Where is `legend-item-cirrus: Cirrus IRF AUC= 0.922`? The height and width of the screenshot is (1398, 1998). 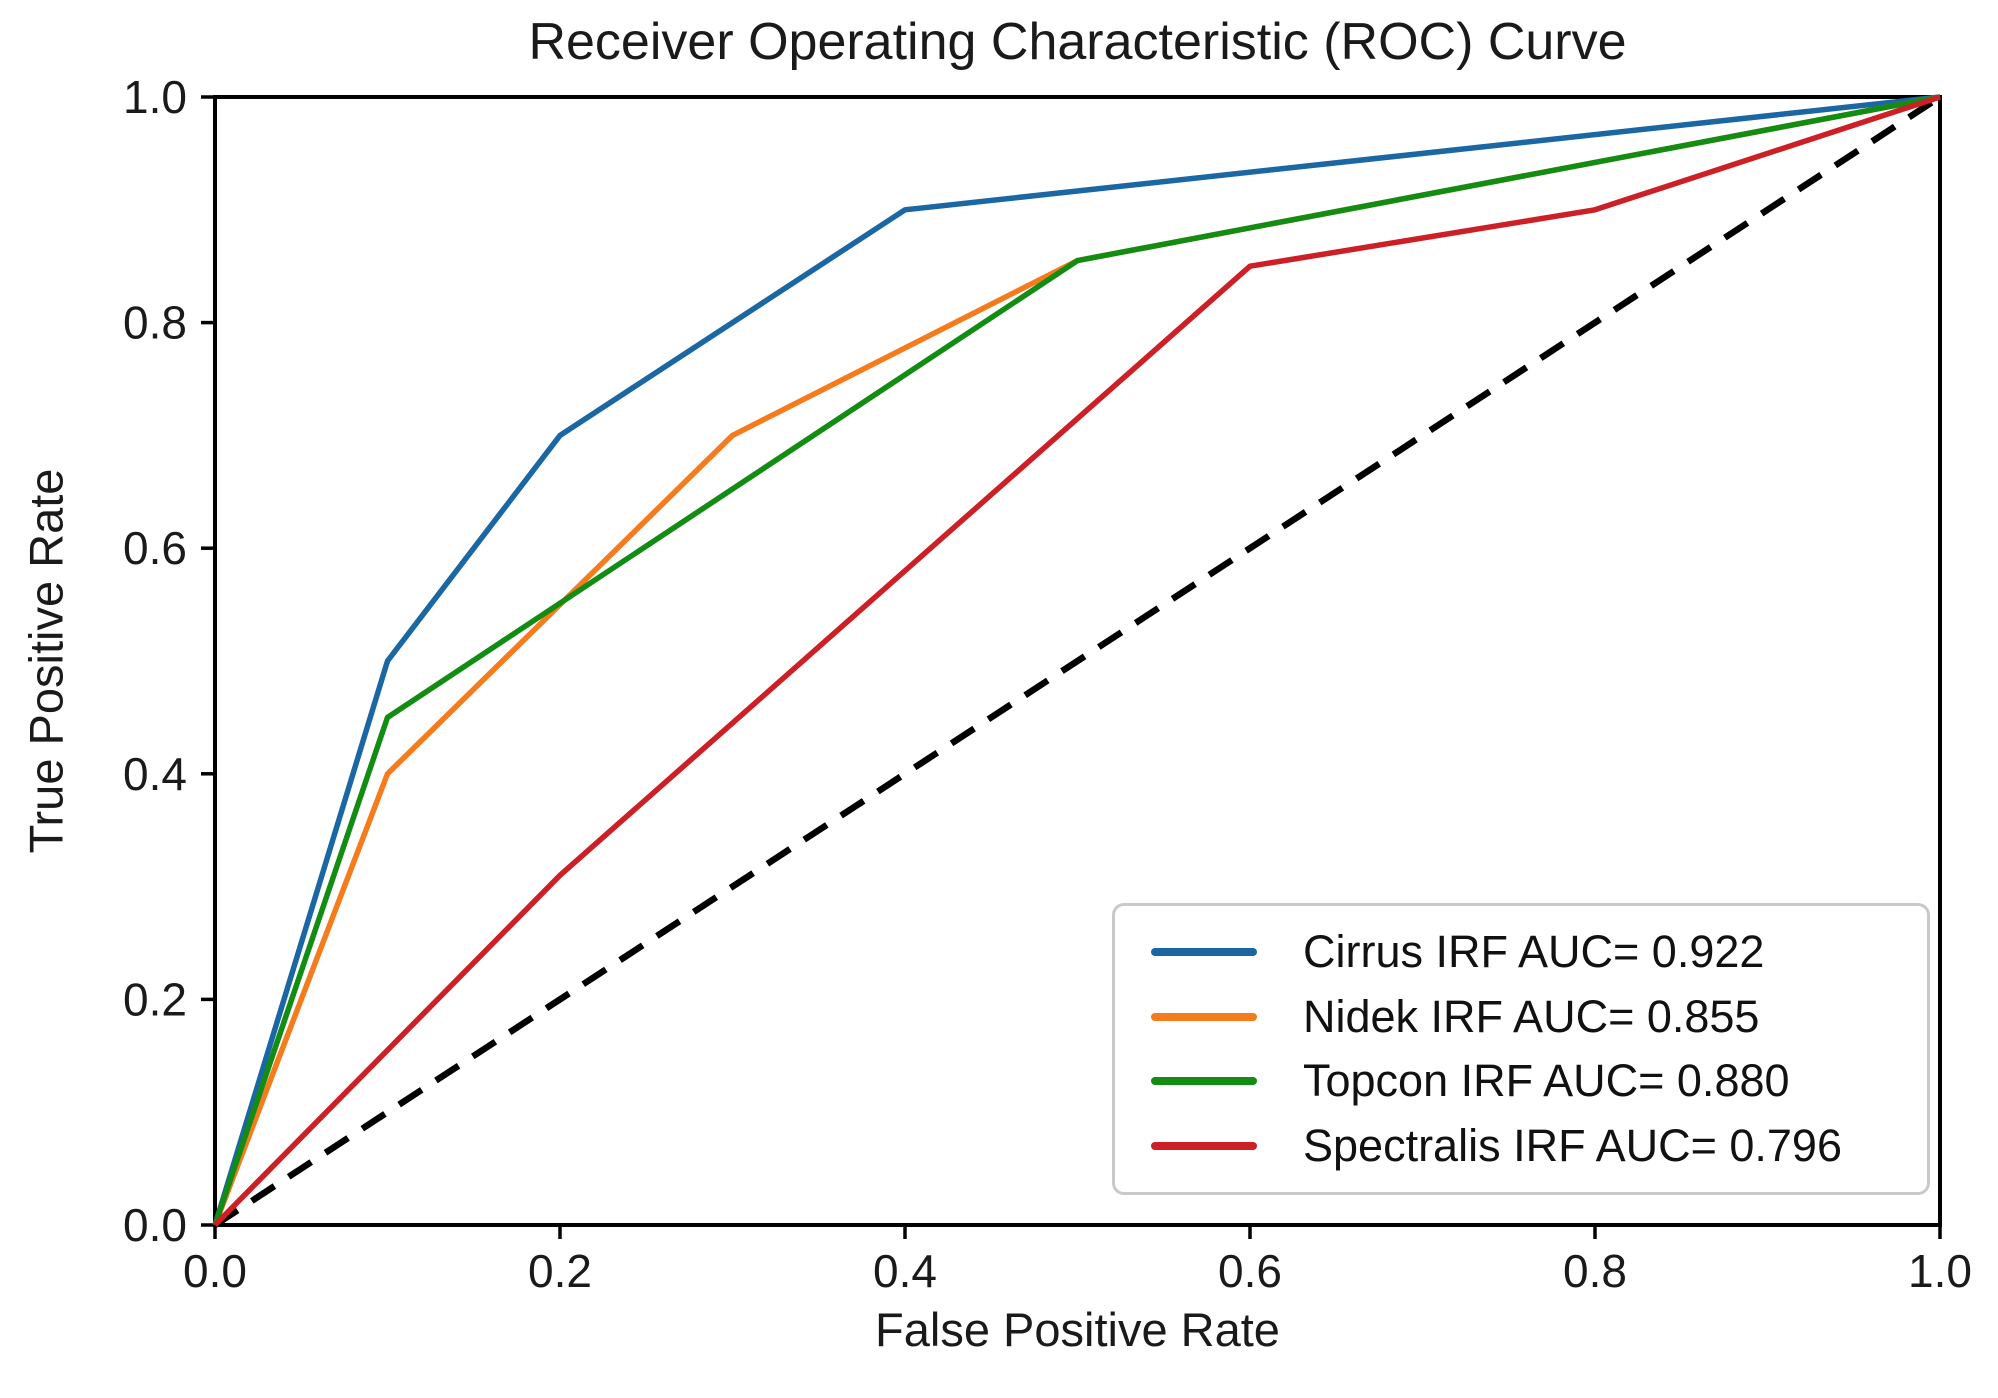 legend-item-cirrus: Cirrus IRF AUC= 0.922 is located at coordinates (1521, 952).